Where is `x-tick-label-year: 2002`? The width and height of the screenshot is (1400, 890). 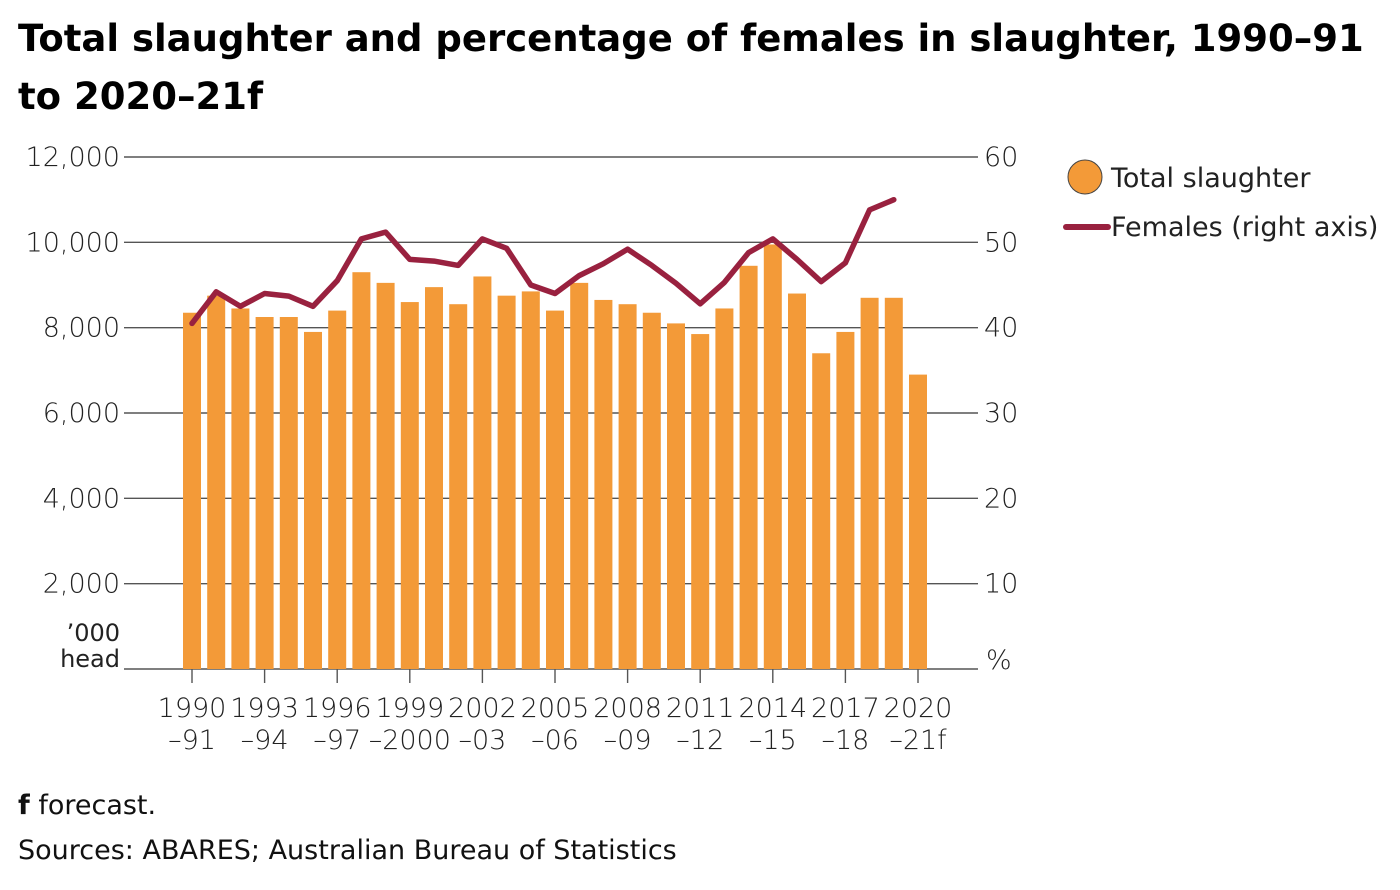 x-tick-label-year: 2002 is located at coordinates (482, 708).